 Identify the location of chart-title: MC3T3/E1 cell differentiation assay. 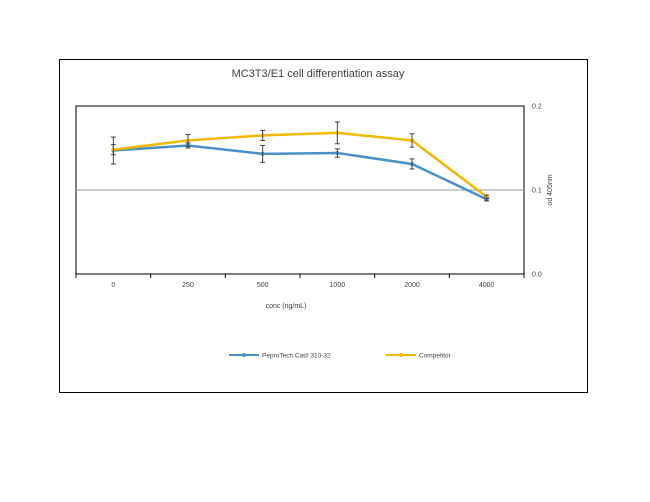
(318, 74).